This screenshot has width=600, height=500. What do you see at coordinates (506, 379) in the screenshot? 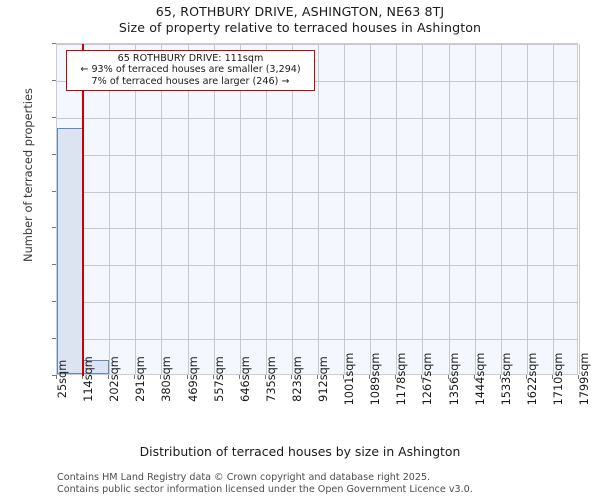
I see `x-axis-tick-label: 1533sqm` at bounding box center [506, 379].